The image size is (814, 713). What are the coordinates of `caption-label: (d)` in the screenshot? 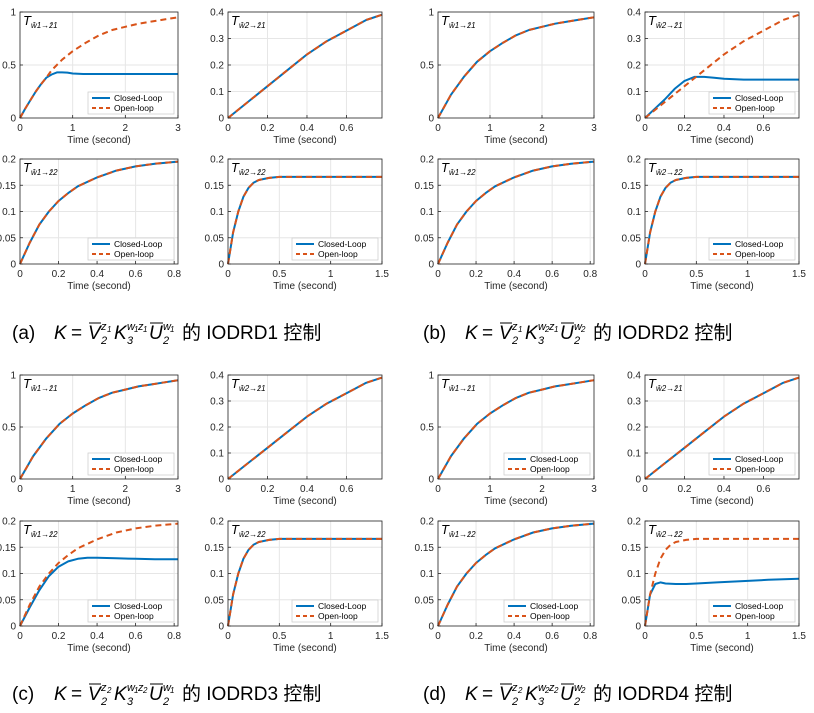 It's located at (434, 694).